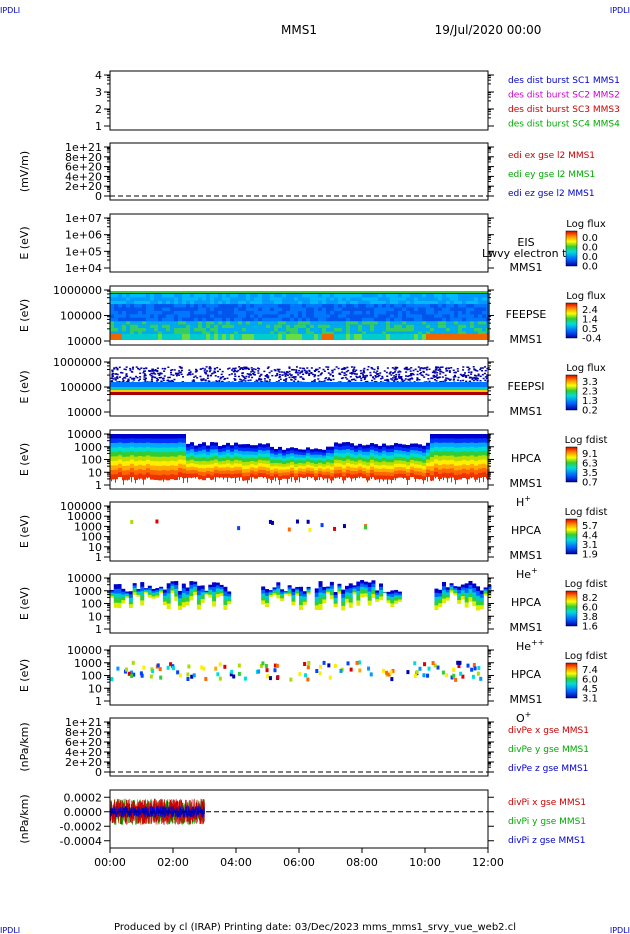 The image size is (630, 934). I want to click on colorbar-title: Log fdist, so click(586, 440).